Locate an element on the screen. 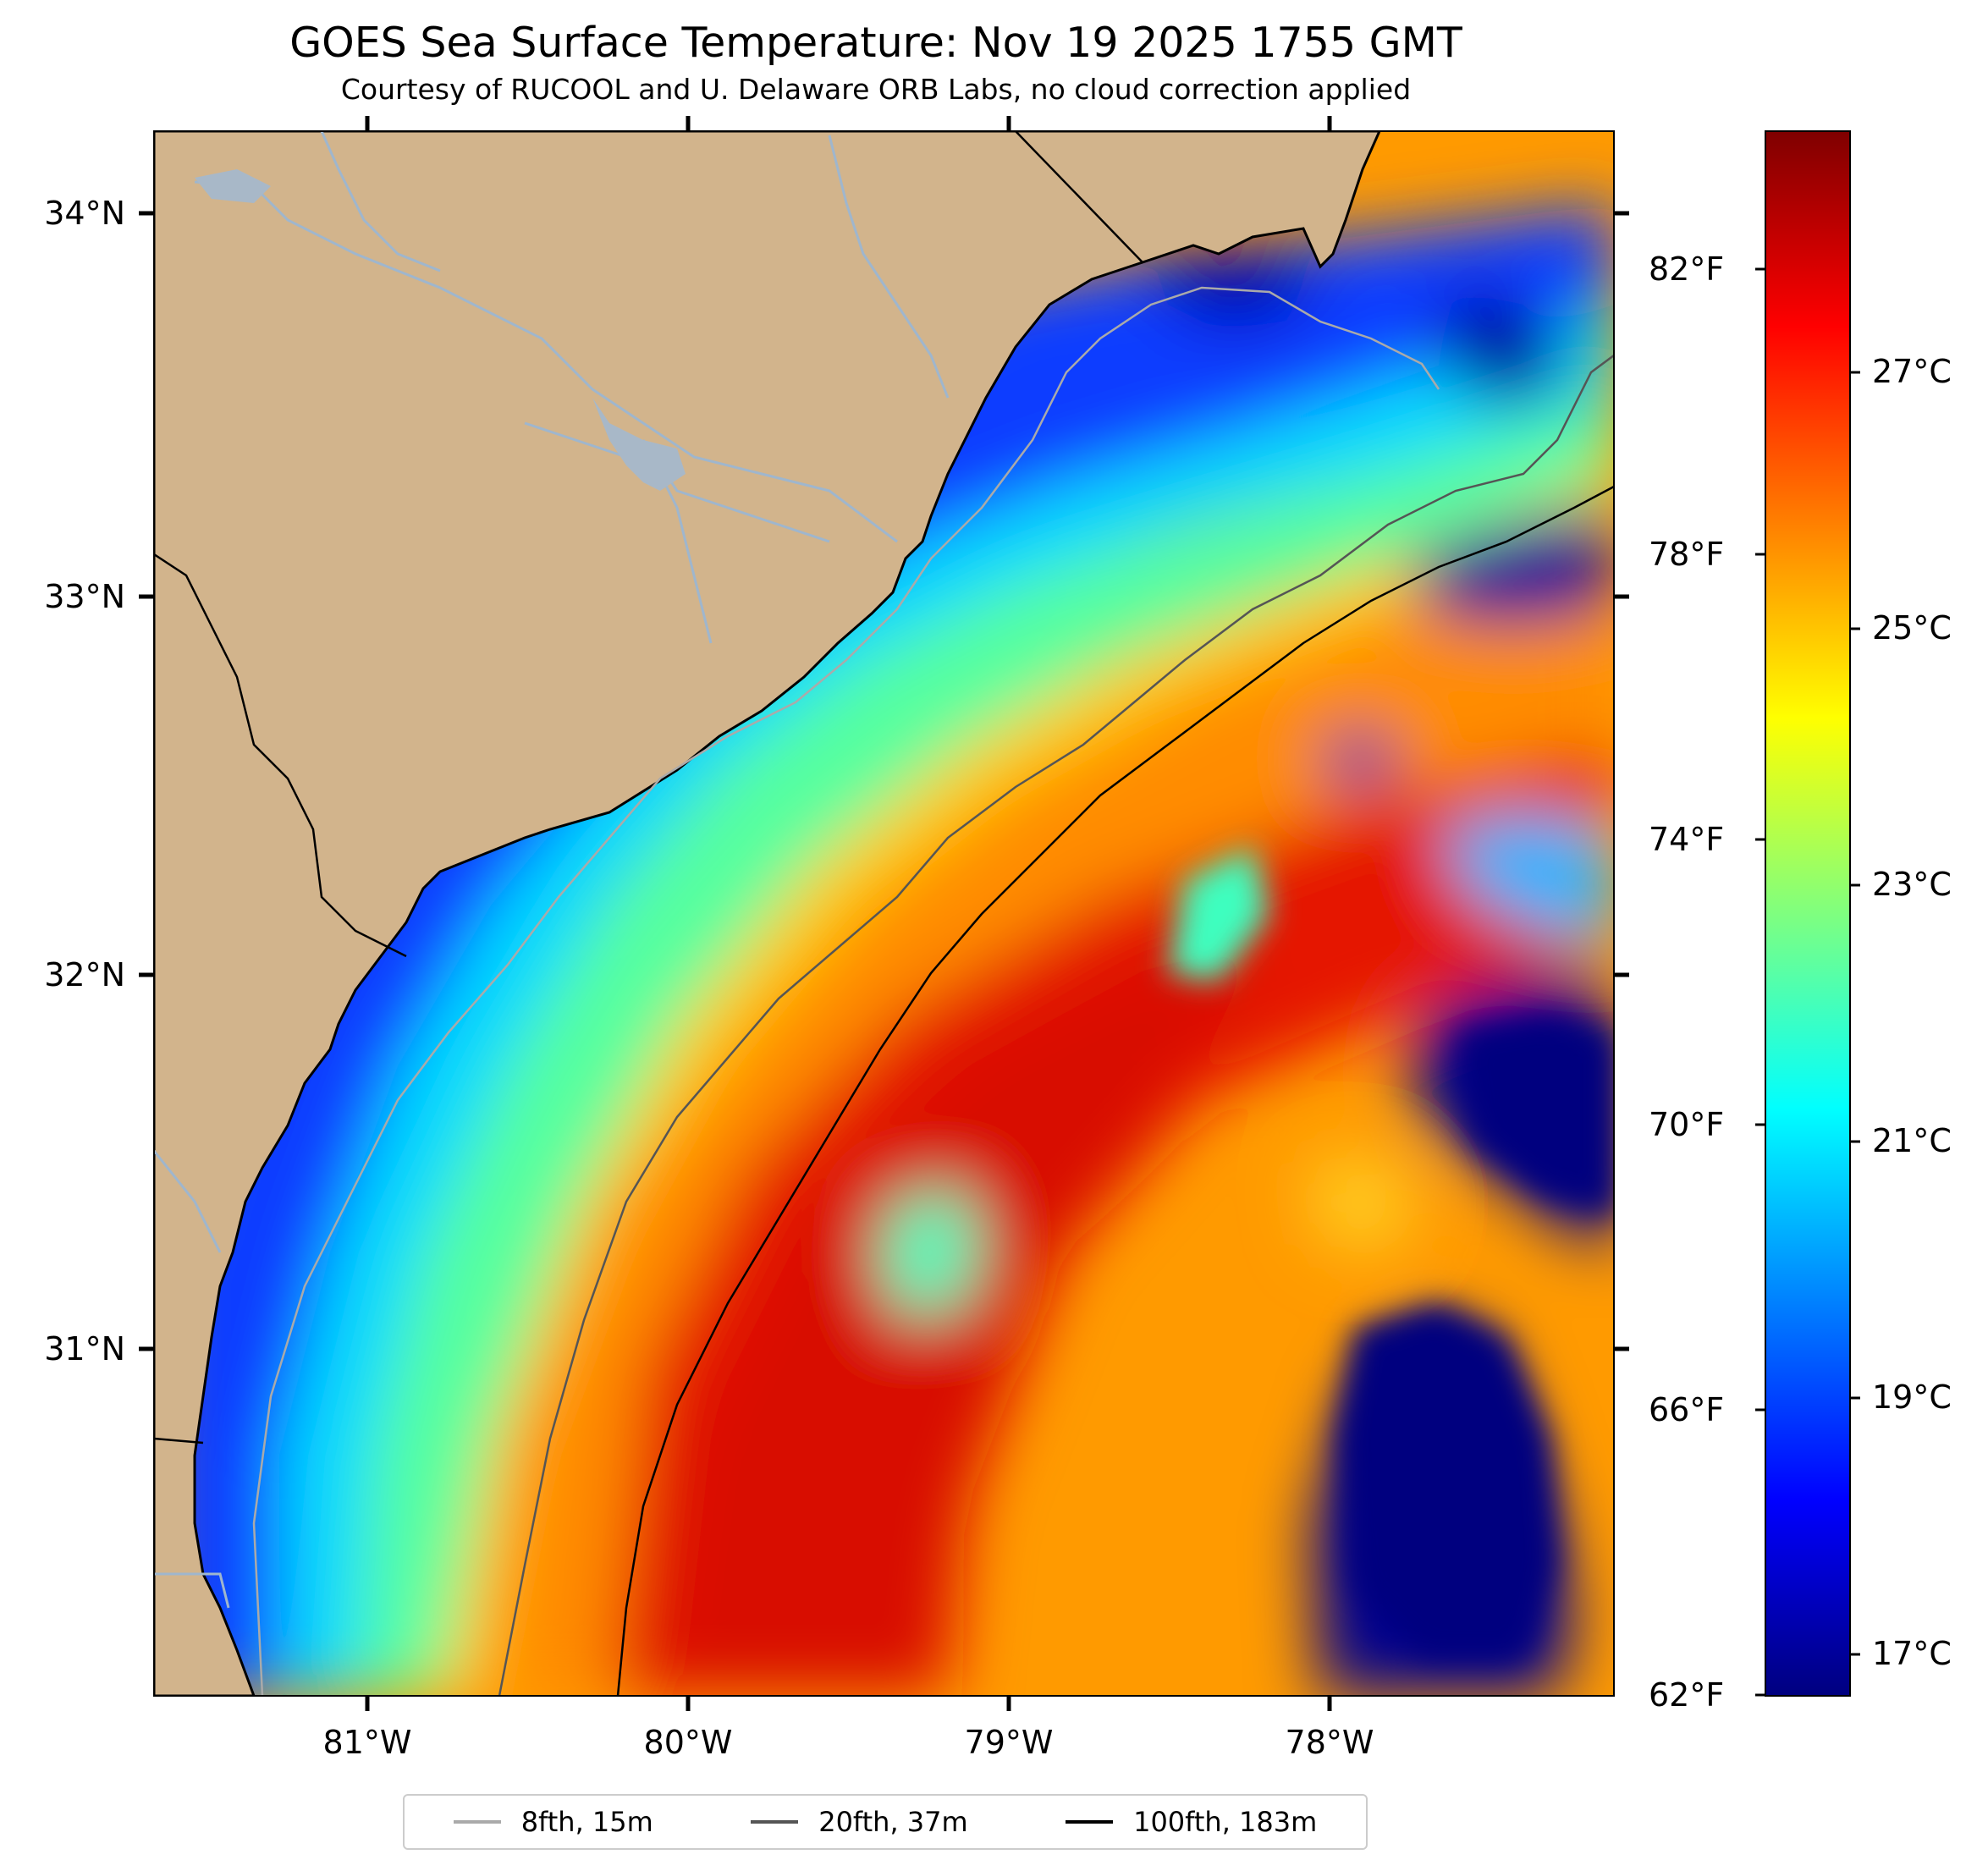 Image resolution: width=1988 pixels, height=1871 pixels. lake is located at coordinates (233, 186).